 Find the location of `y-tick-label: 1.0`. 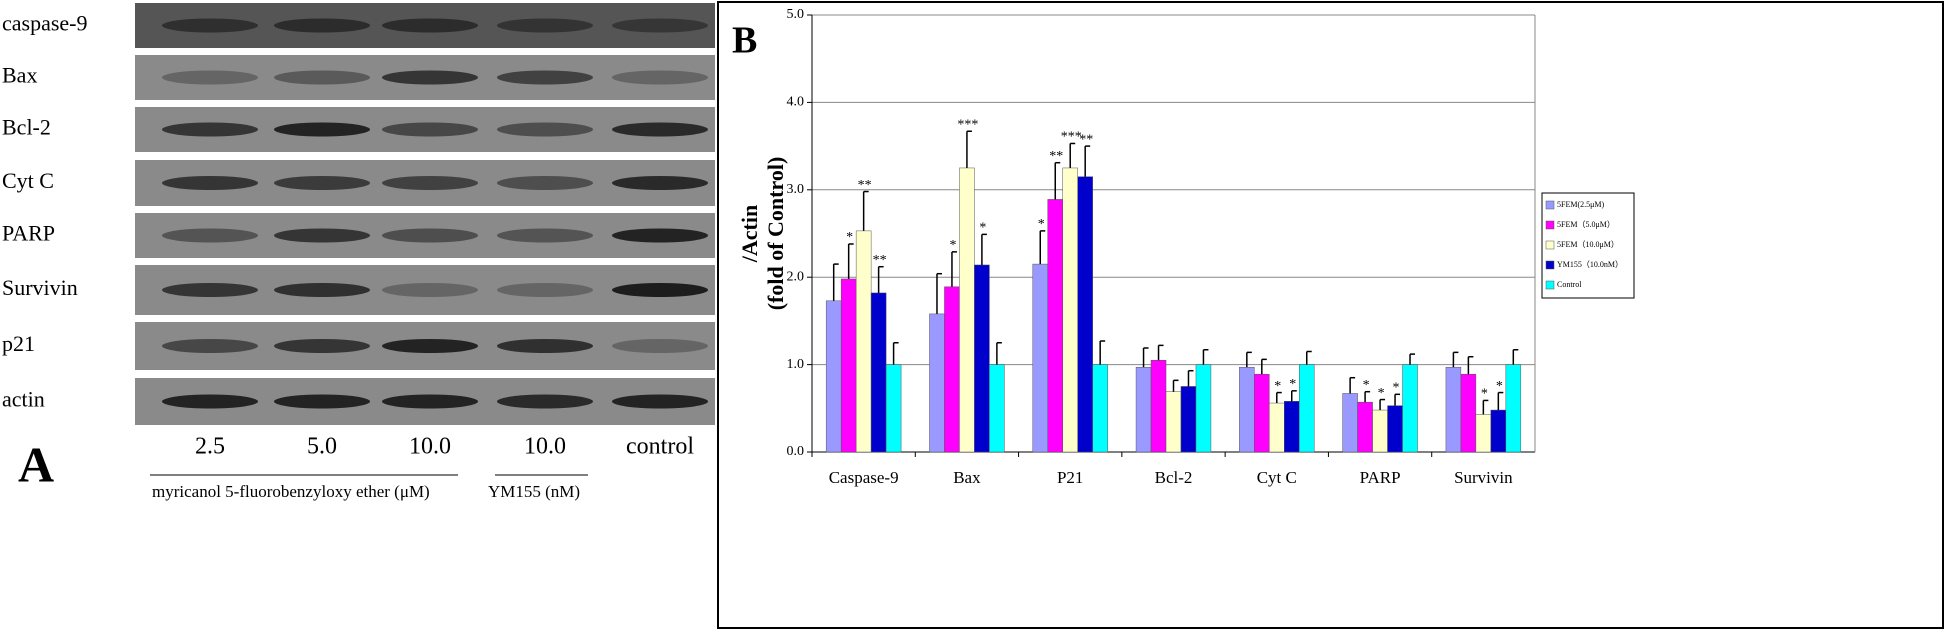

y-tick-label: 1.0 is located at coordinates (796, 364).